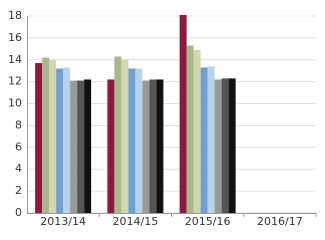  I want to click on y-tick-label: 16, so click(15, 37).